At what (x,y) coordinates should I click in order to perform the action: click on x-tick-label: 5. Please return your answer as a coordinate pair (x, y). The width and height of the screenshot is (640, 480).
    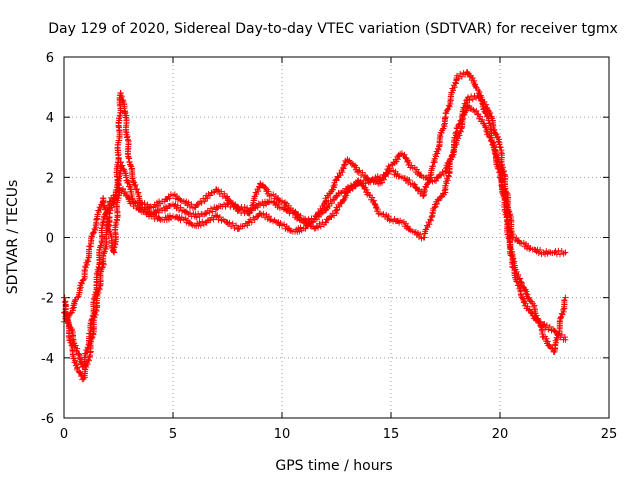
    Looking at the image, I should click on (173, 434).